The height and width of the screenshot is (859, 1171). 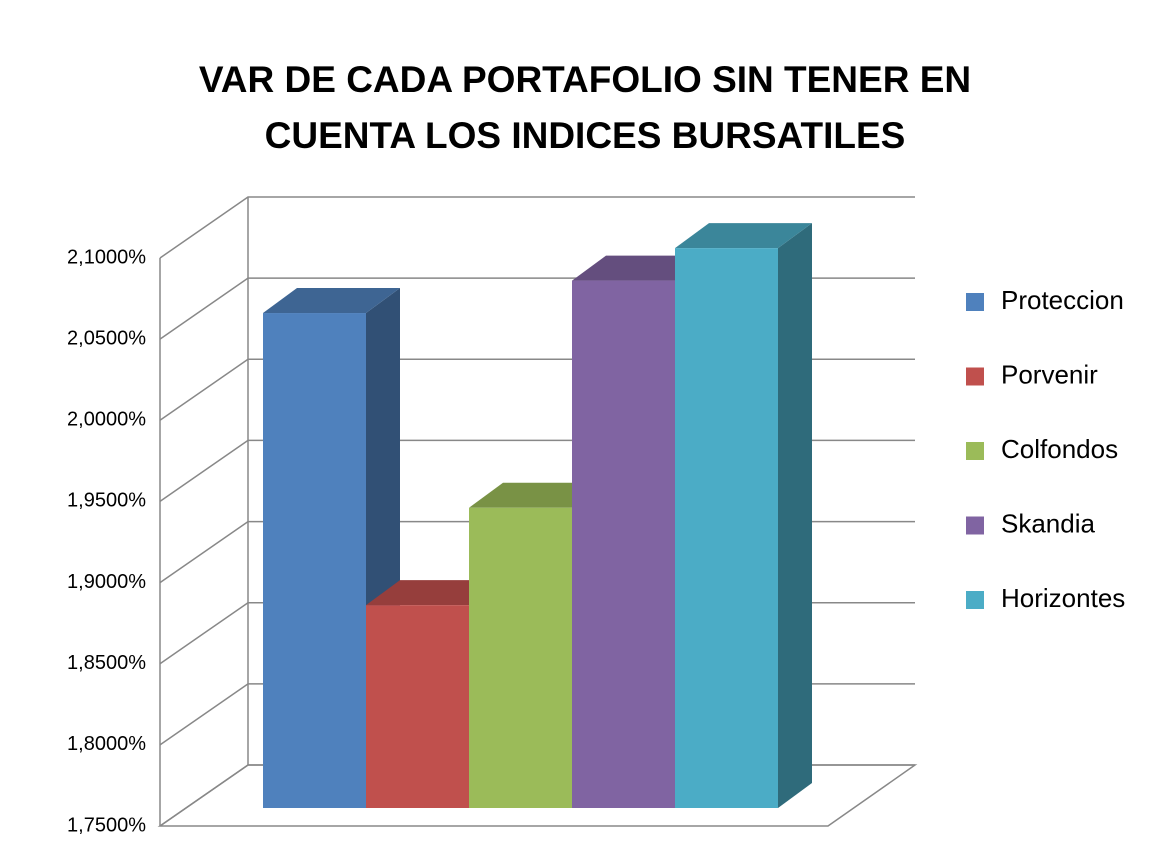 What do you see at coordinates (106, 582) in the screenshot?
I see `y-tick-label: 1,9000%` at bounding box center [106, 582].